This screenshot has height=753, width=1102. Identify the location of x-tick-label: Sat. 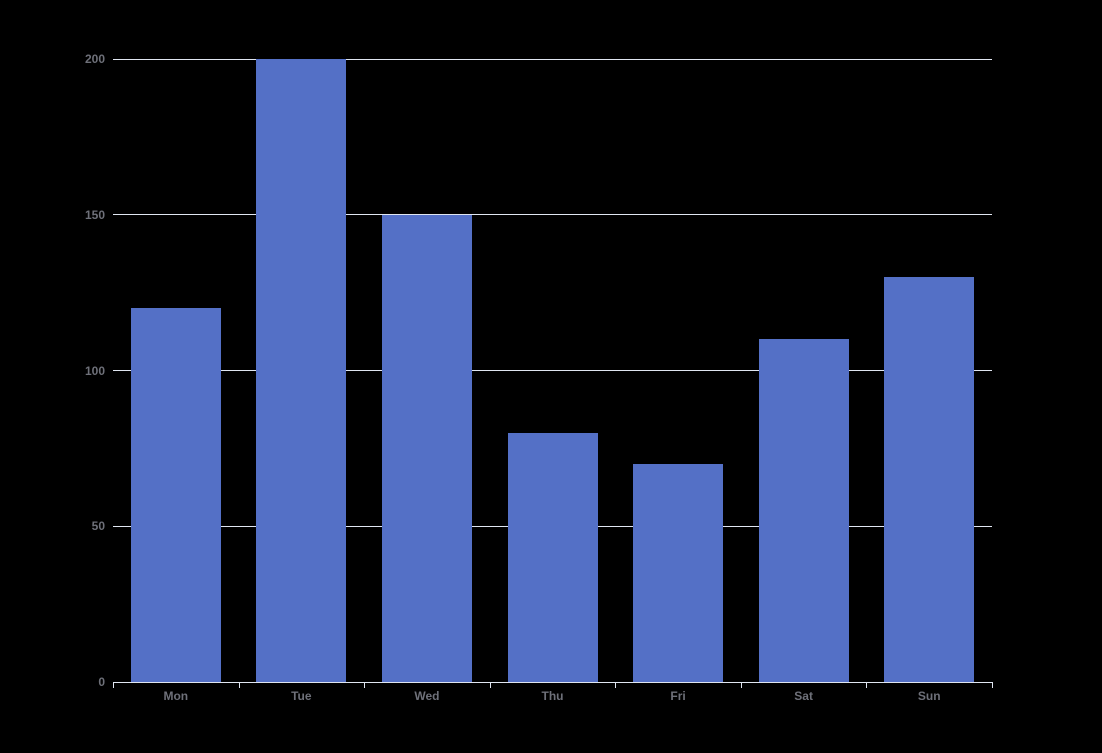
(803, 696).